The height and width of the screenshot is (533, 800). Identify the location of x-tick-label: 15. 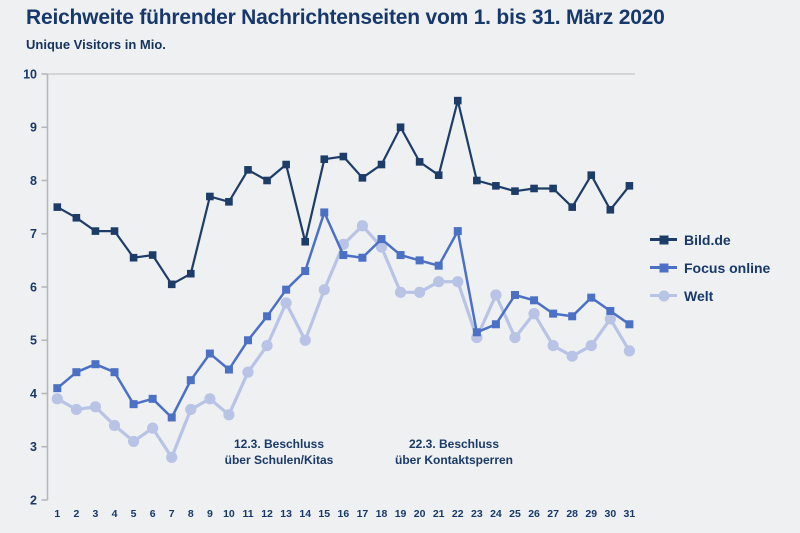
(324, 514).